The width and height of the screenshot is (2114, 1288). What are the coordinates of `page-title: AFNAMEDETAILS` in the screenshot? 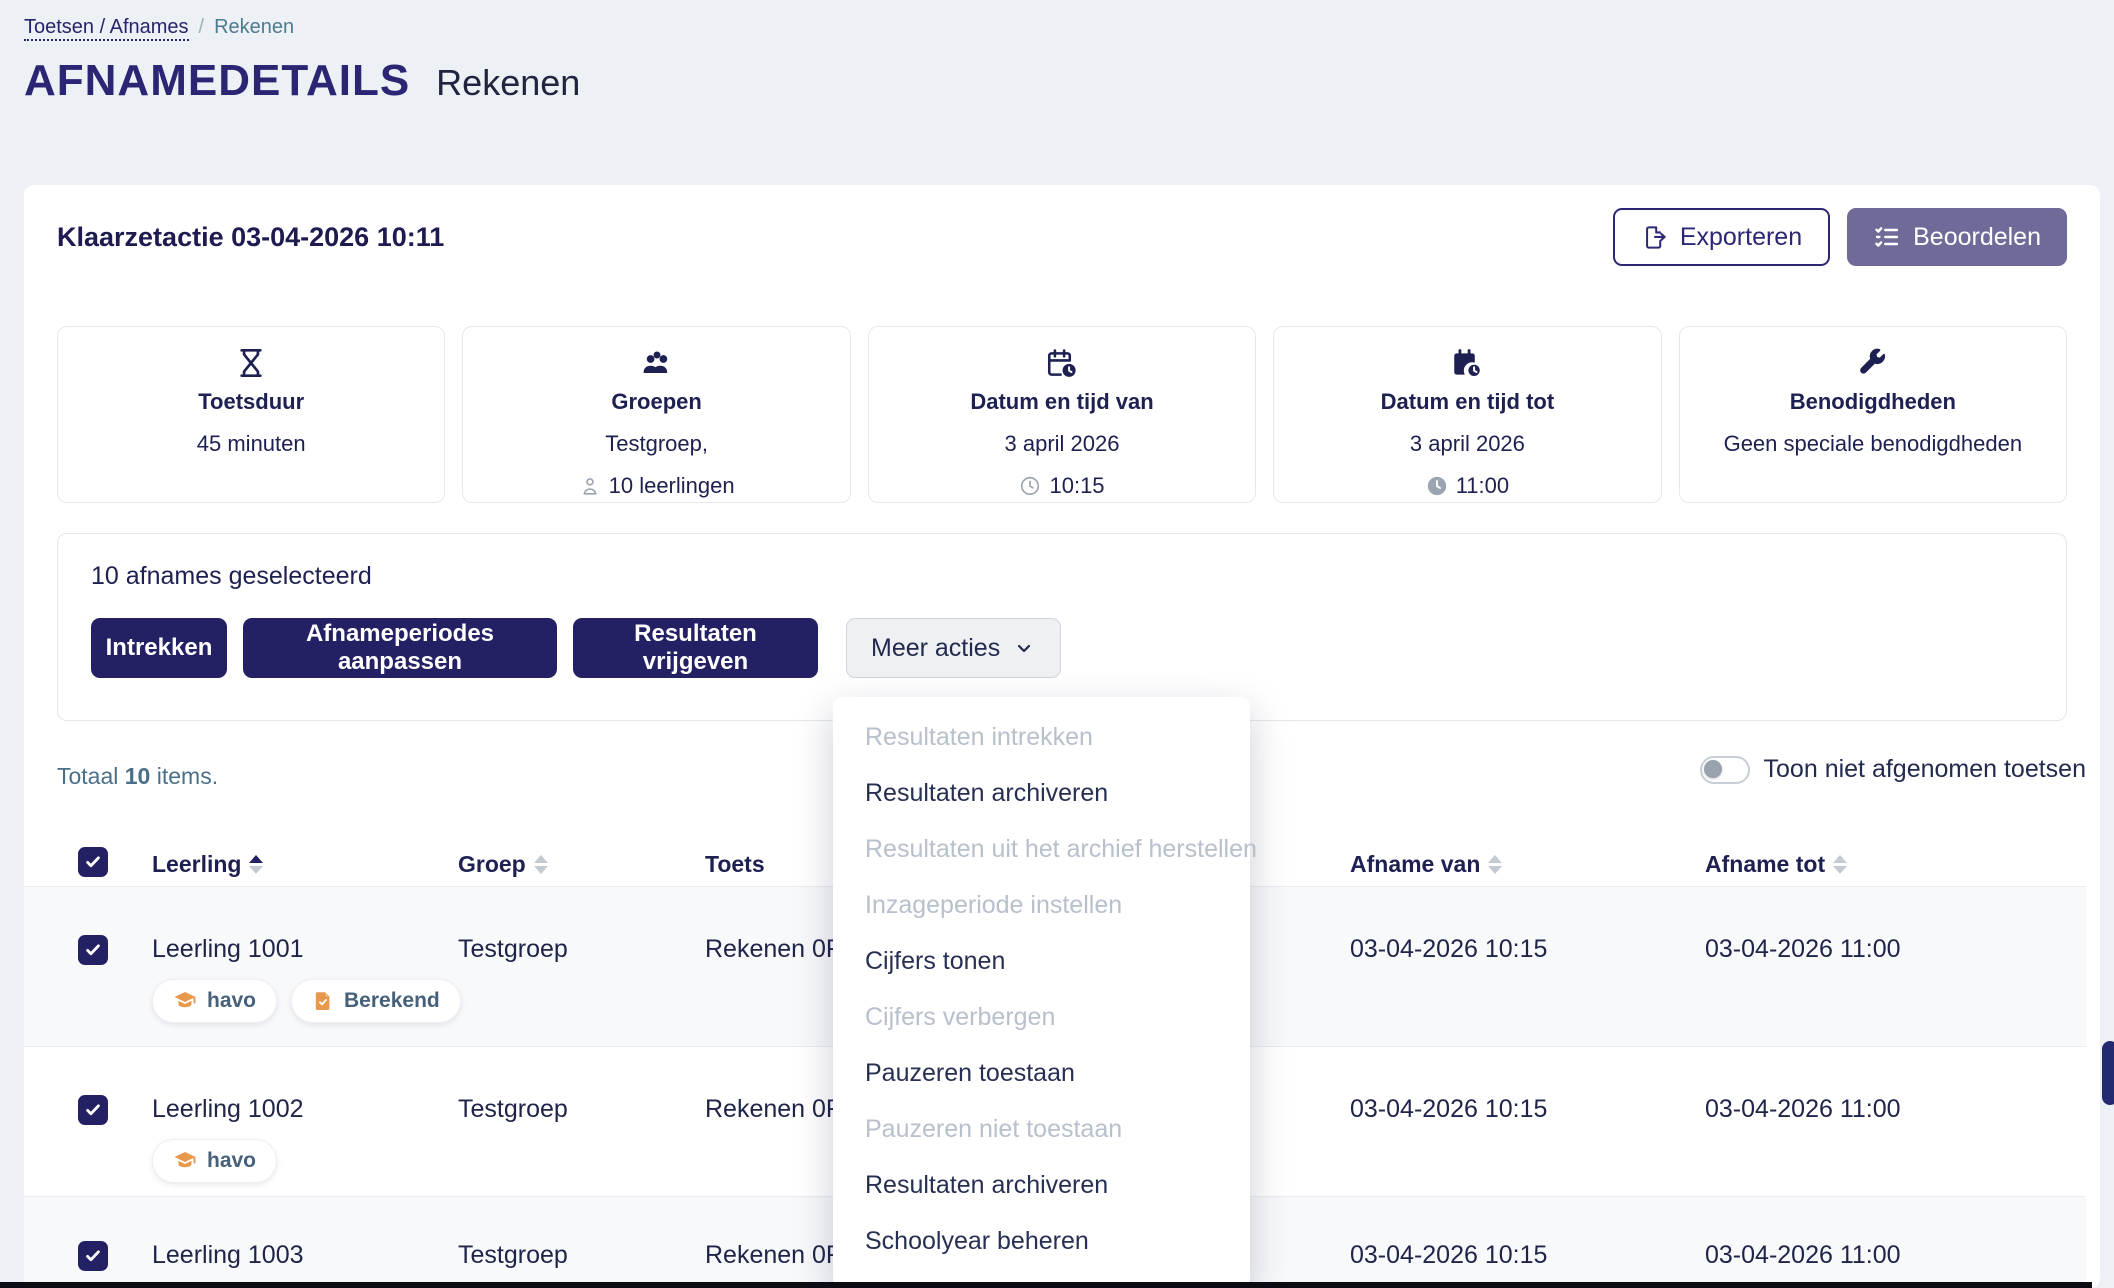 It's located at (217, 80).